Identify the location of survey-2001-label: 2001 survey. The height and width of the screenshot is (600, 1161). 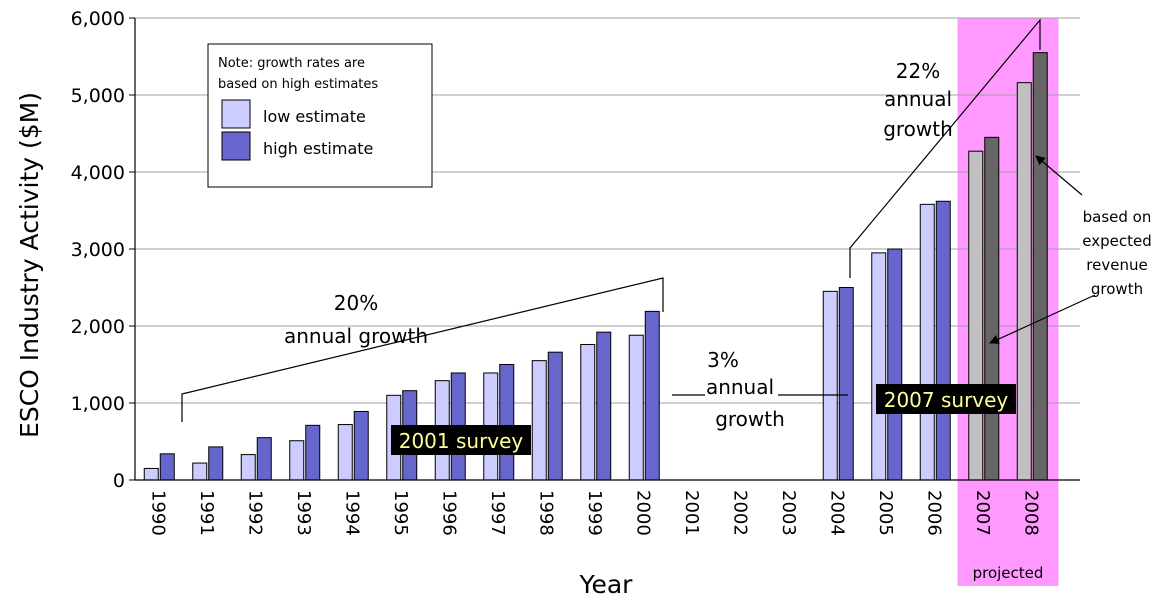
(461, 441).